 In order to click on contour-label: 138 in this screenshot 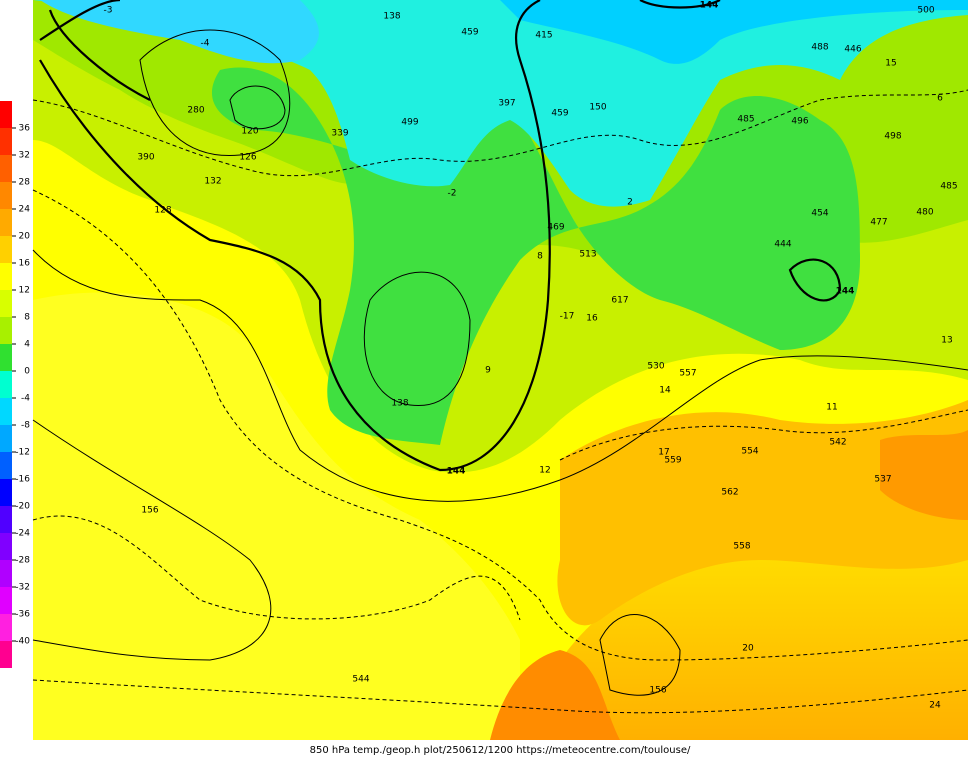, I will do `click(391, 17)`.